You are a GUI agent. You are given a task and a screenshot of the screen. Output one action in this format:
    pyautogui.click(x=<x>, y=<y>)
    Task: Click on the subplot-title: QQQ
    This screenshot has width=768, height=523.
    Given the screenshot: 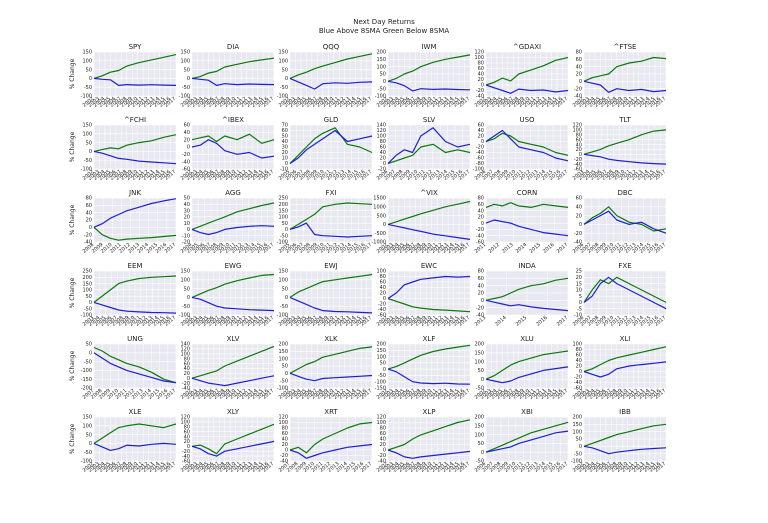 What is the action you would take?
    pyautogui.click(x=331, y=47)
    